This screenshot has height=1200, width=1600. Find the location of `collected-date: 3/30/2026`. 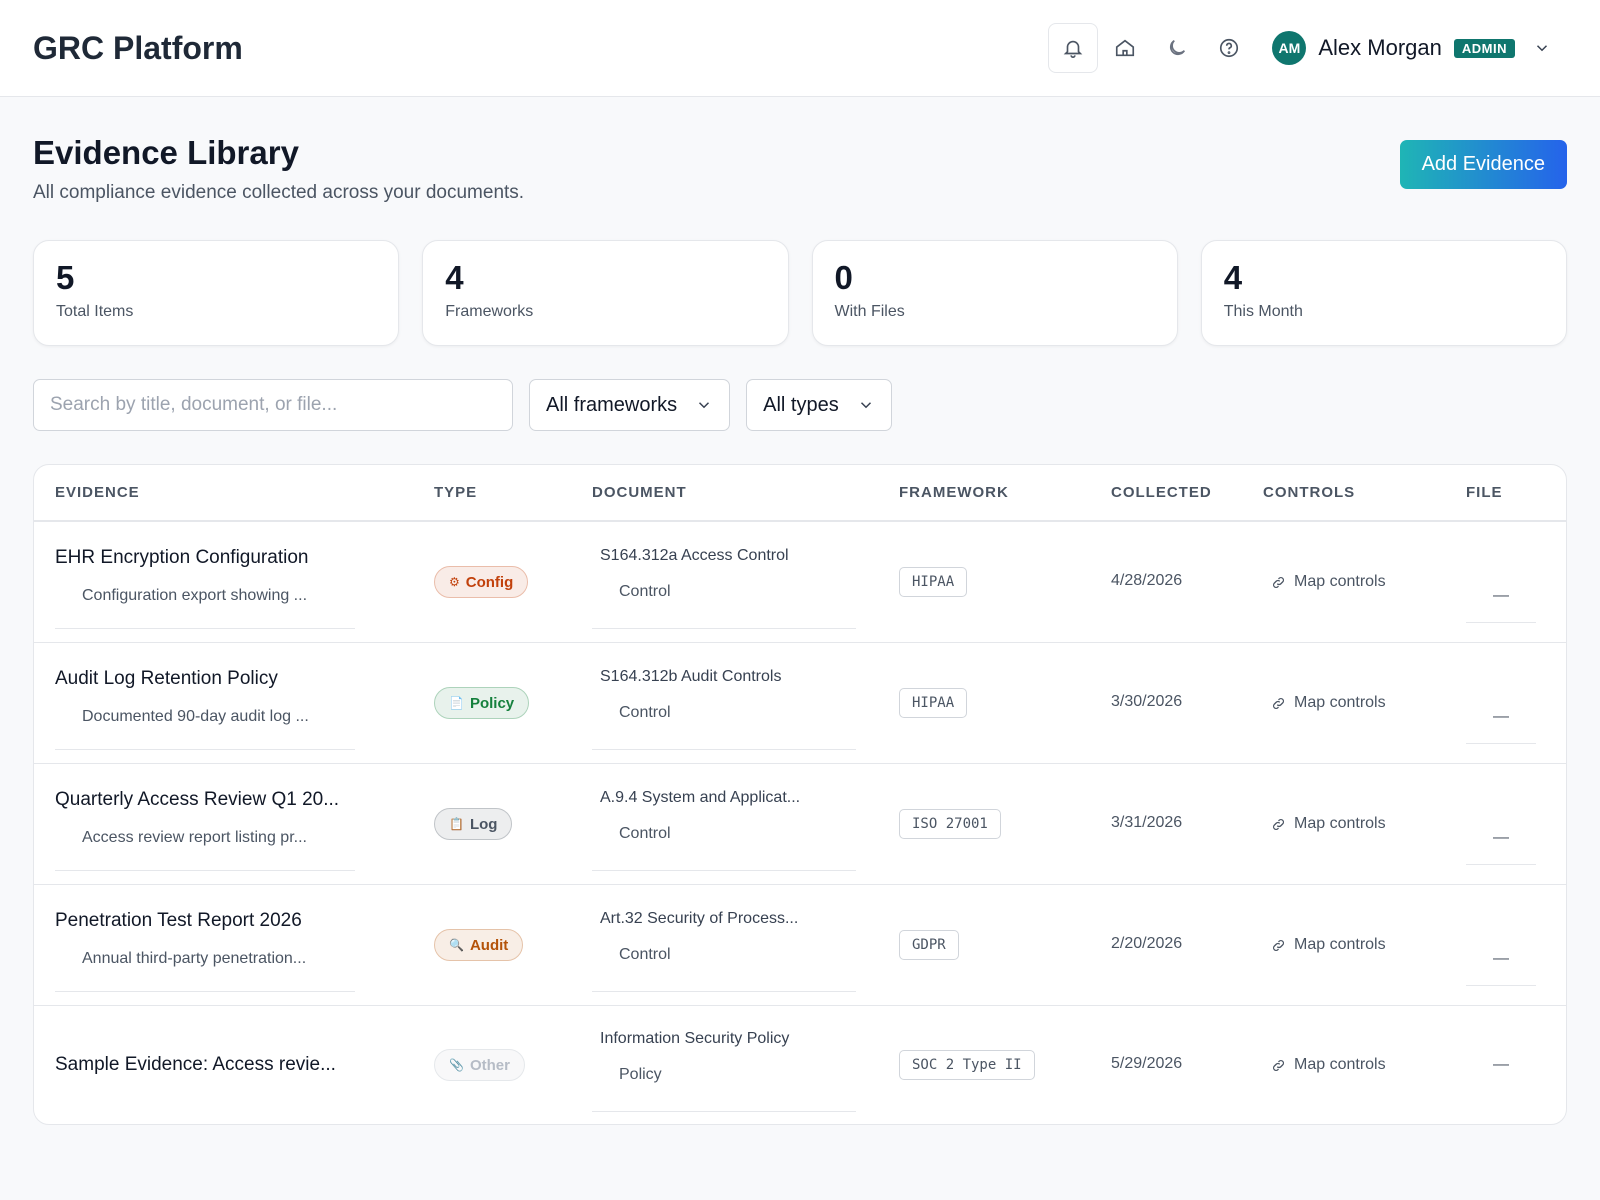

collected-date: 3/30/2026 is located at coordinates (1147, 701).